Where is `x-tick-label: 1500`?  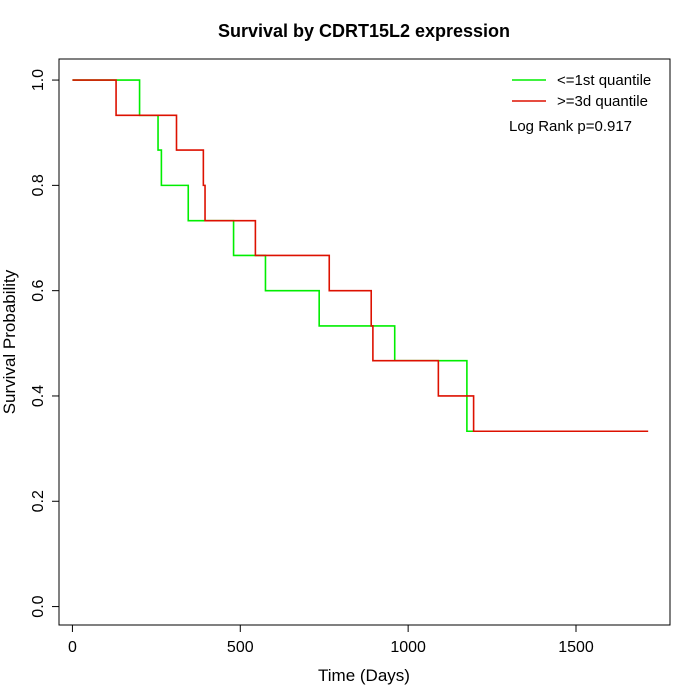 x-tick-label: 1500 is located at coordinates (576, 647).